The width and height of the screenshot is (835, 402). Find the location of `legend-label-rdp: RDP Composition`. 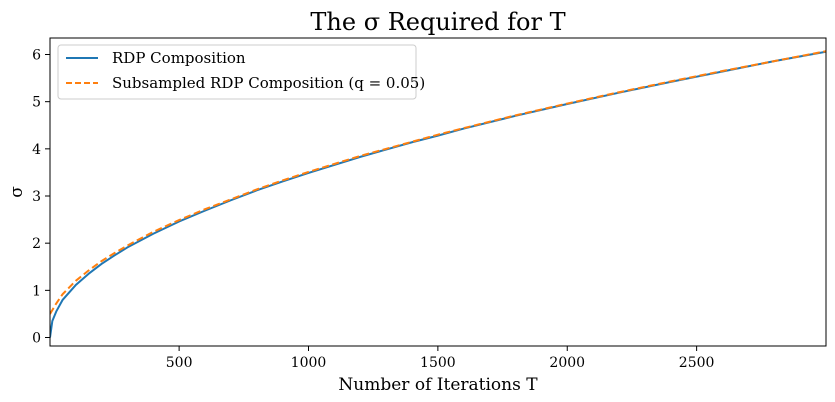

legend-label-rdp: RDP Composition is located at coordinates (179, 58).